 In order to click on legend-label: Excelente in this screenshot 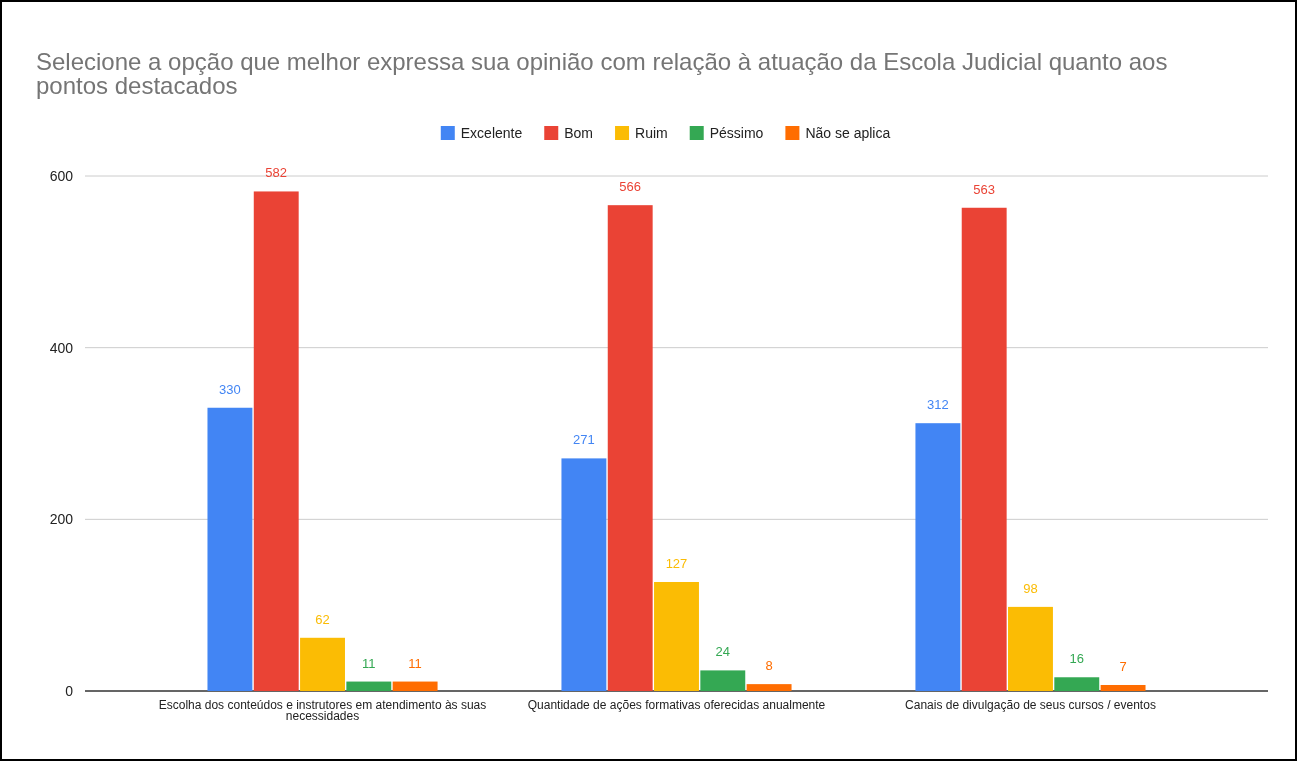, I will do `click(491, 133)`.